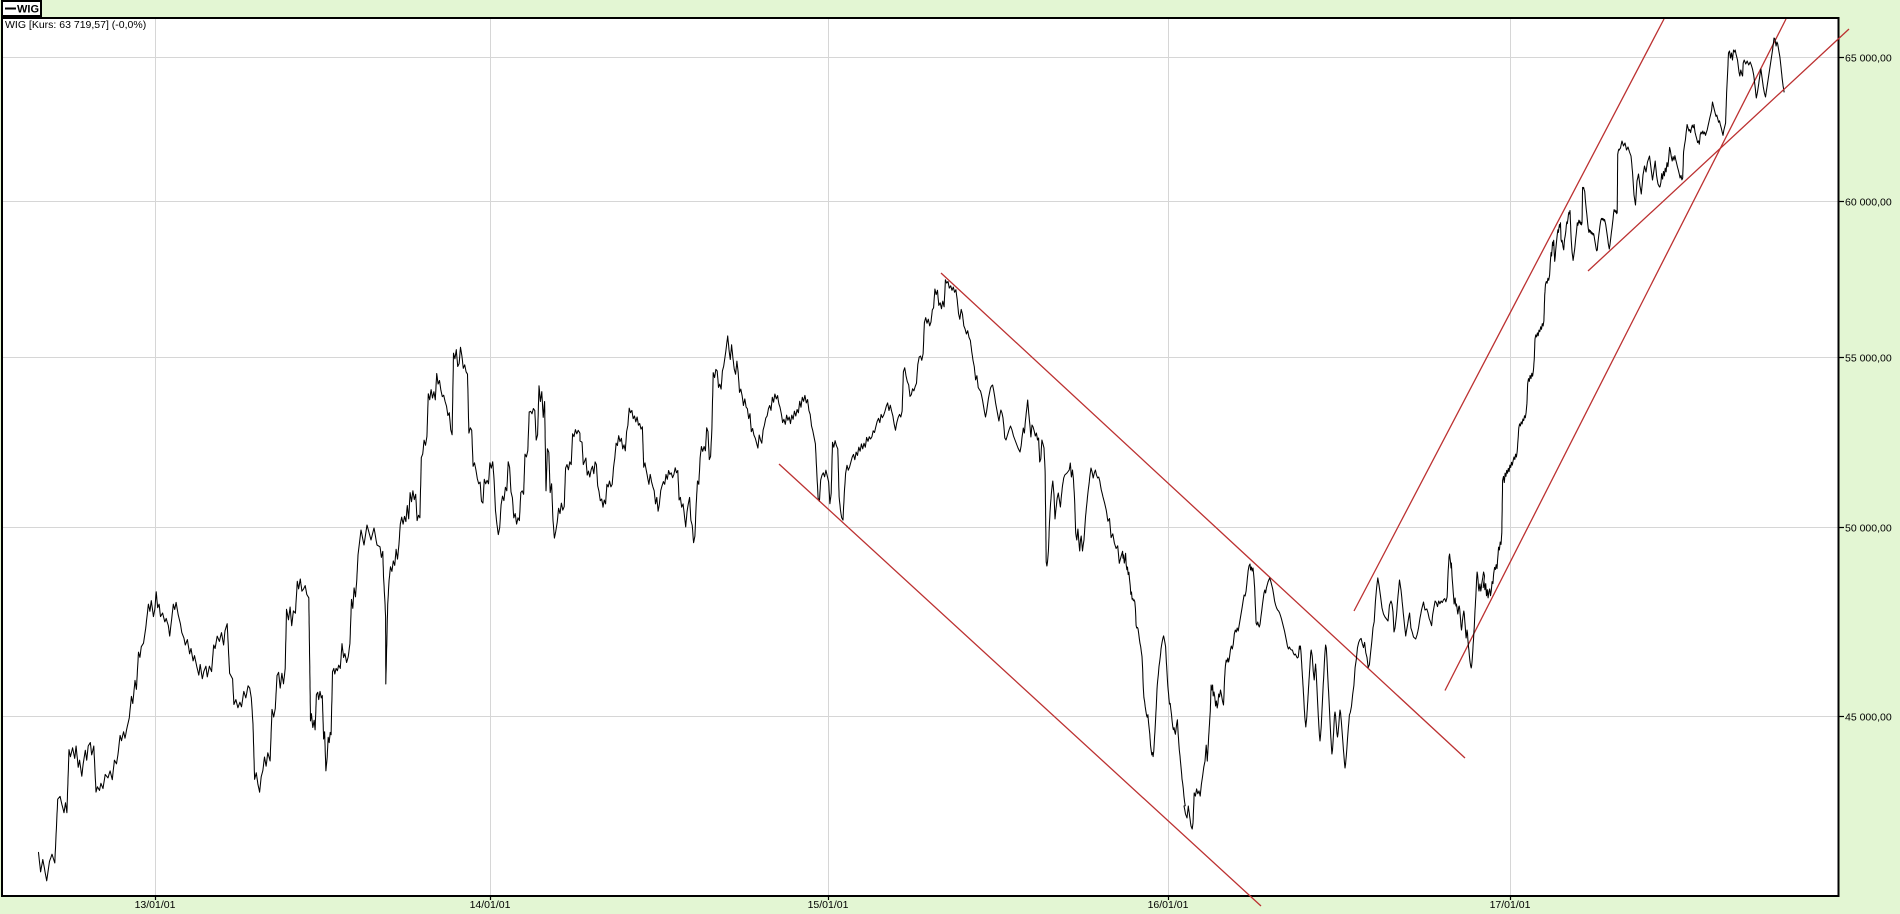 The height and width of the screenshot is (914, 1900). What do you see at coordinates (75, 25) in the screenshot?
I see `svg-text: WIG [Kurs: 63 719,57] (-0,0%)` at bounding box center [75, 25].